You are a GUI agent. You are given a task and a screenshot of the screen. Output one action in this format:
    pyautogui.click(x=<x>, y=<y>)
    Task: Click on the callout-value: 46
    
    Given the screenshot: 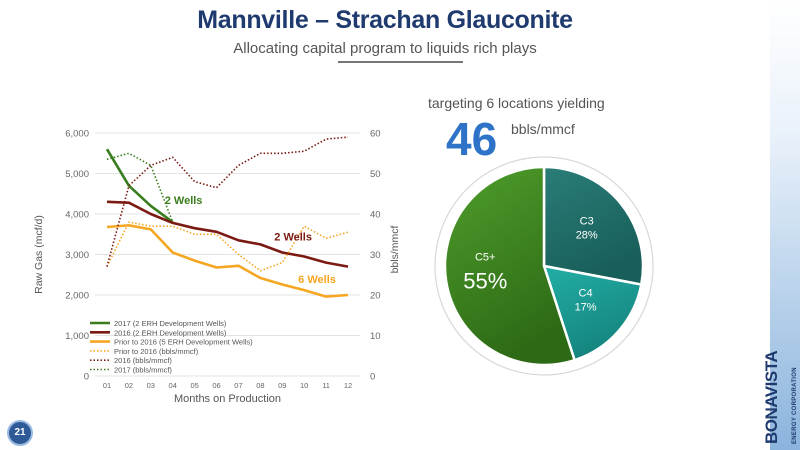 What is the action you would take?
    pyautogui.click(x=472, y=139)
    